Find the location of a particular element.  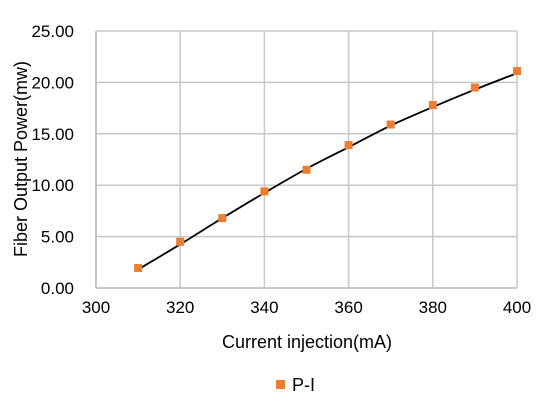

x-tick-label-380: 380 is located at coordinates (433, 307).